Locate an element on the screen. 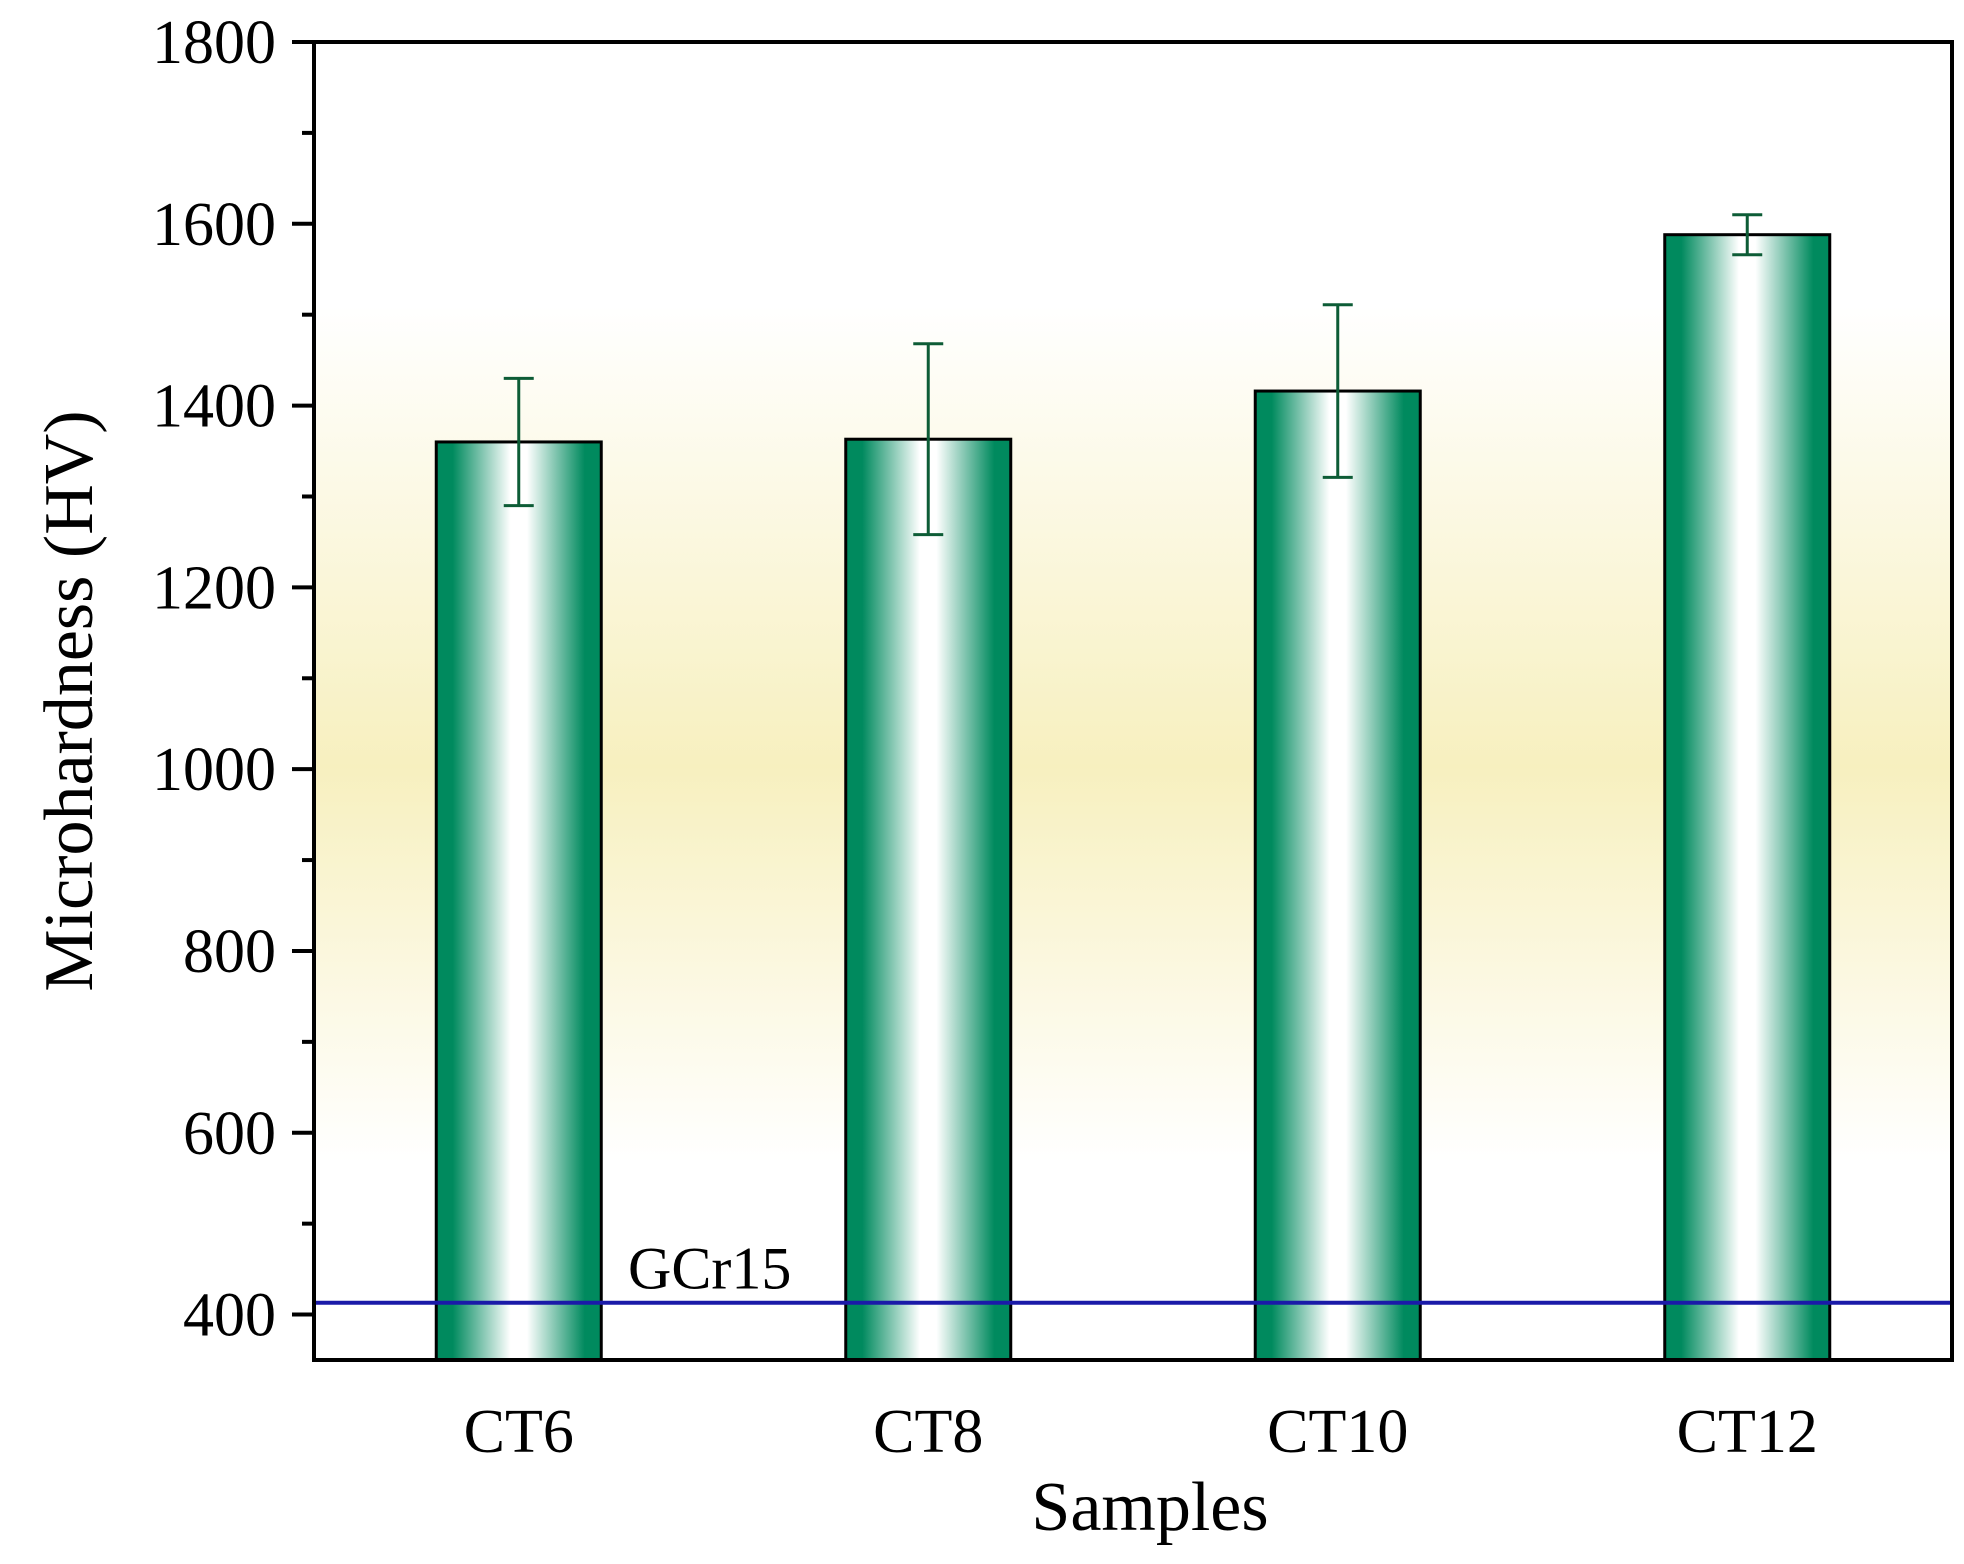 This screenshot has width=1964, height=1564. y-tick-label-1800: 1800 is located at coordinates (214, 43).